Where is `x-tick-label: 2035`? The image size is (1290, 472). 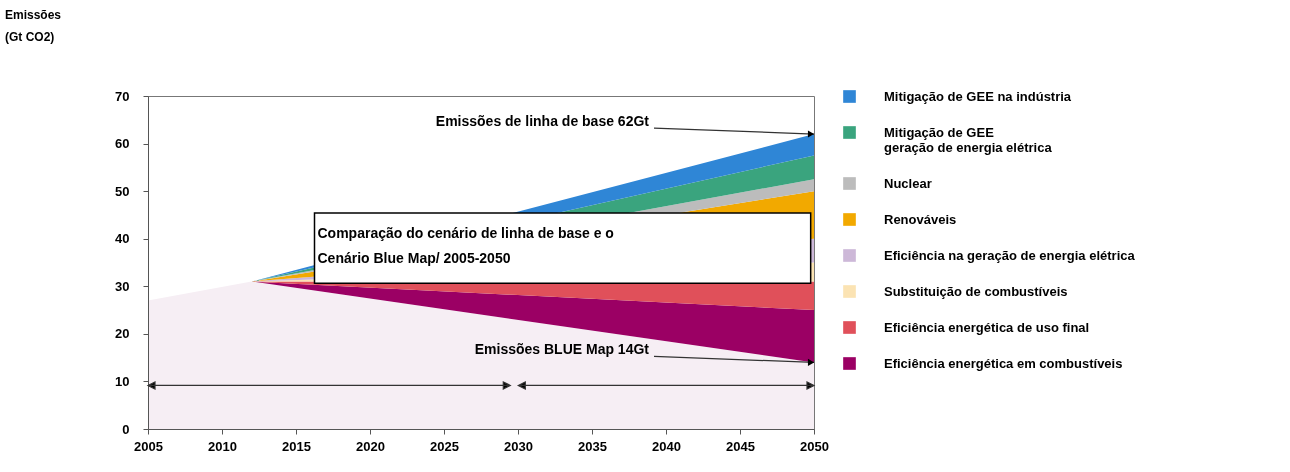 x-tick-label: 2035 is located at coordinates (592, 446).